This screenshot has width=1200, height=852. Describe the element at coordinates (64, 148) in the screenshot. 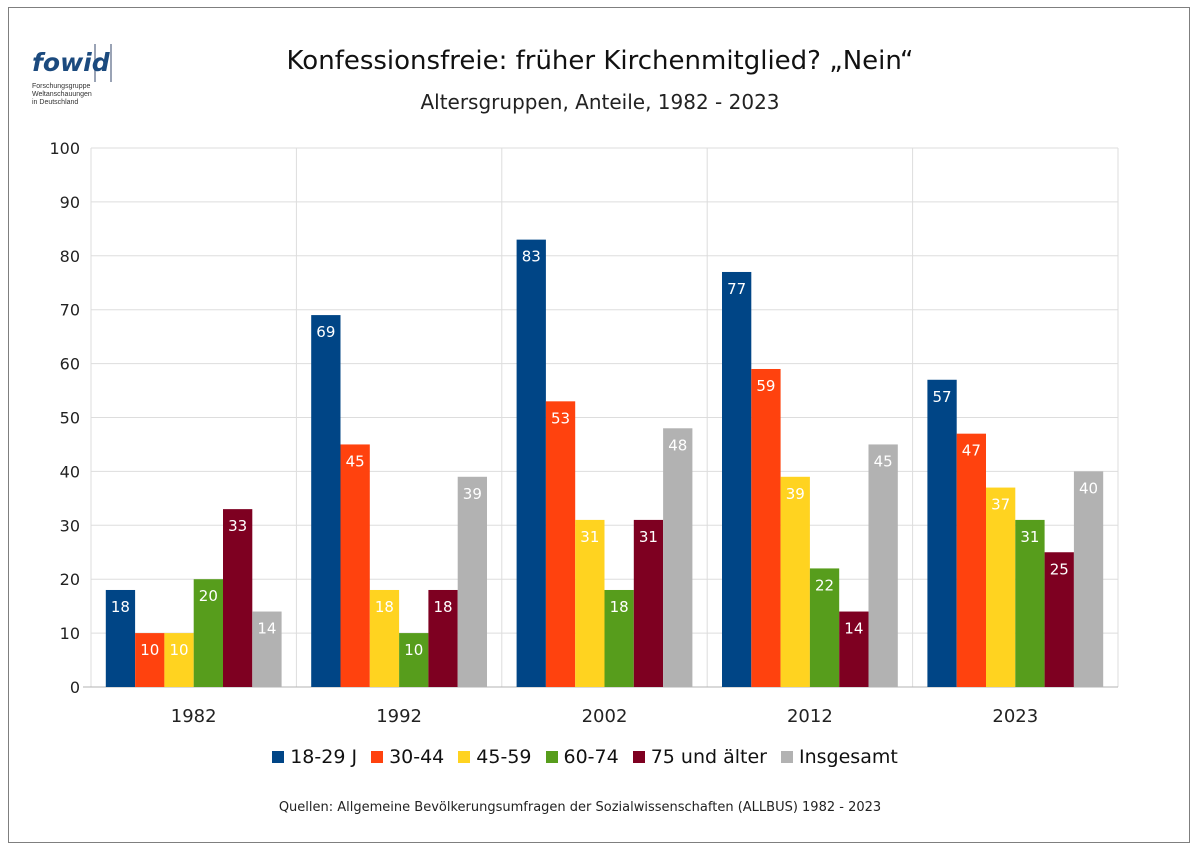

I see `y-tick-label: 100` at that location.